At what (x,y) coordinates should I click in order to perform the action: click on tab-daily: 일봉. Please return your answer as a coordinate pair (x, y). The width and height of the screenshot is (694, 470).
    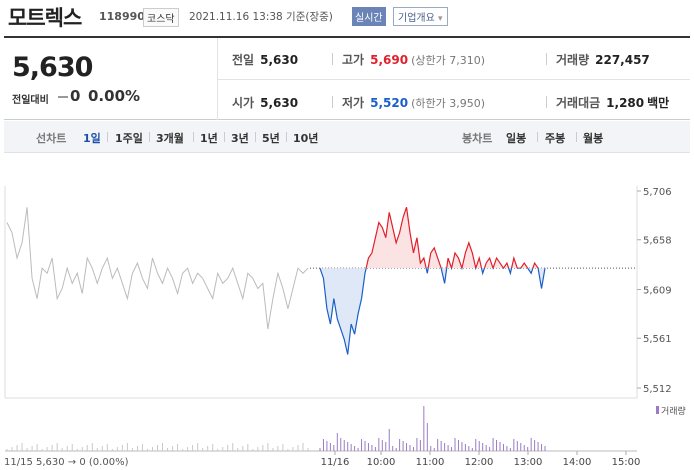
    Looking at the image, I should click on (516, 138).